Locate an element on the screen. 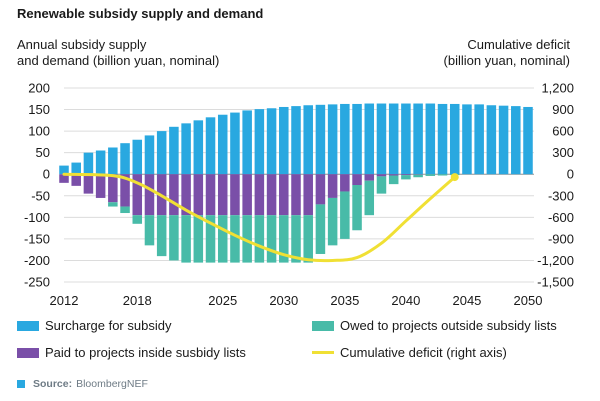 The image size is (600, 401). legend-item-deficit: Cumulative deficit (right axis) is located at coordinates (409, 352).